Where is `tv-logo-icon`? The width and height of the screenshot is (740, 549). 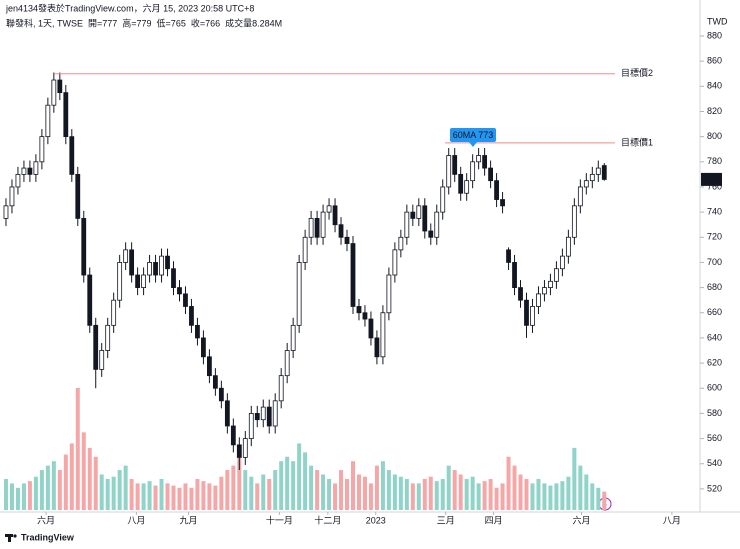 tv-logo-icon is located at coordinates (11, 538).